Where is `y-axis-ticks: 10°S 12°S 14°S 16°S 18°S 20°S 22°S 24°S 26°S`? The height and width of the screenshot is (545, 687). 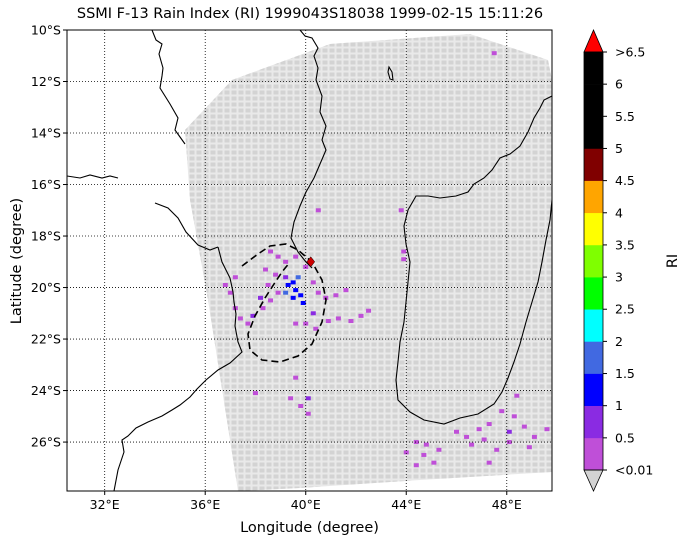
y-axis-ticks: 10°S 12°S 14°S 16°S 18°S 20°S 22°S 24°S 26°S is located at coordinates (49, 236).